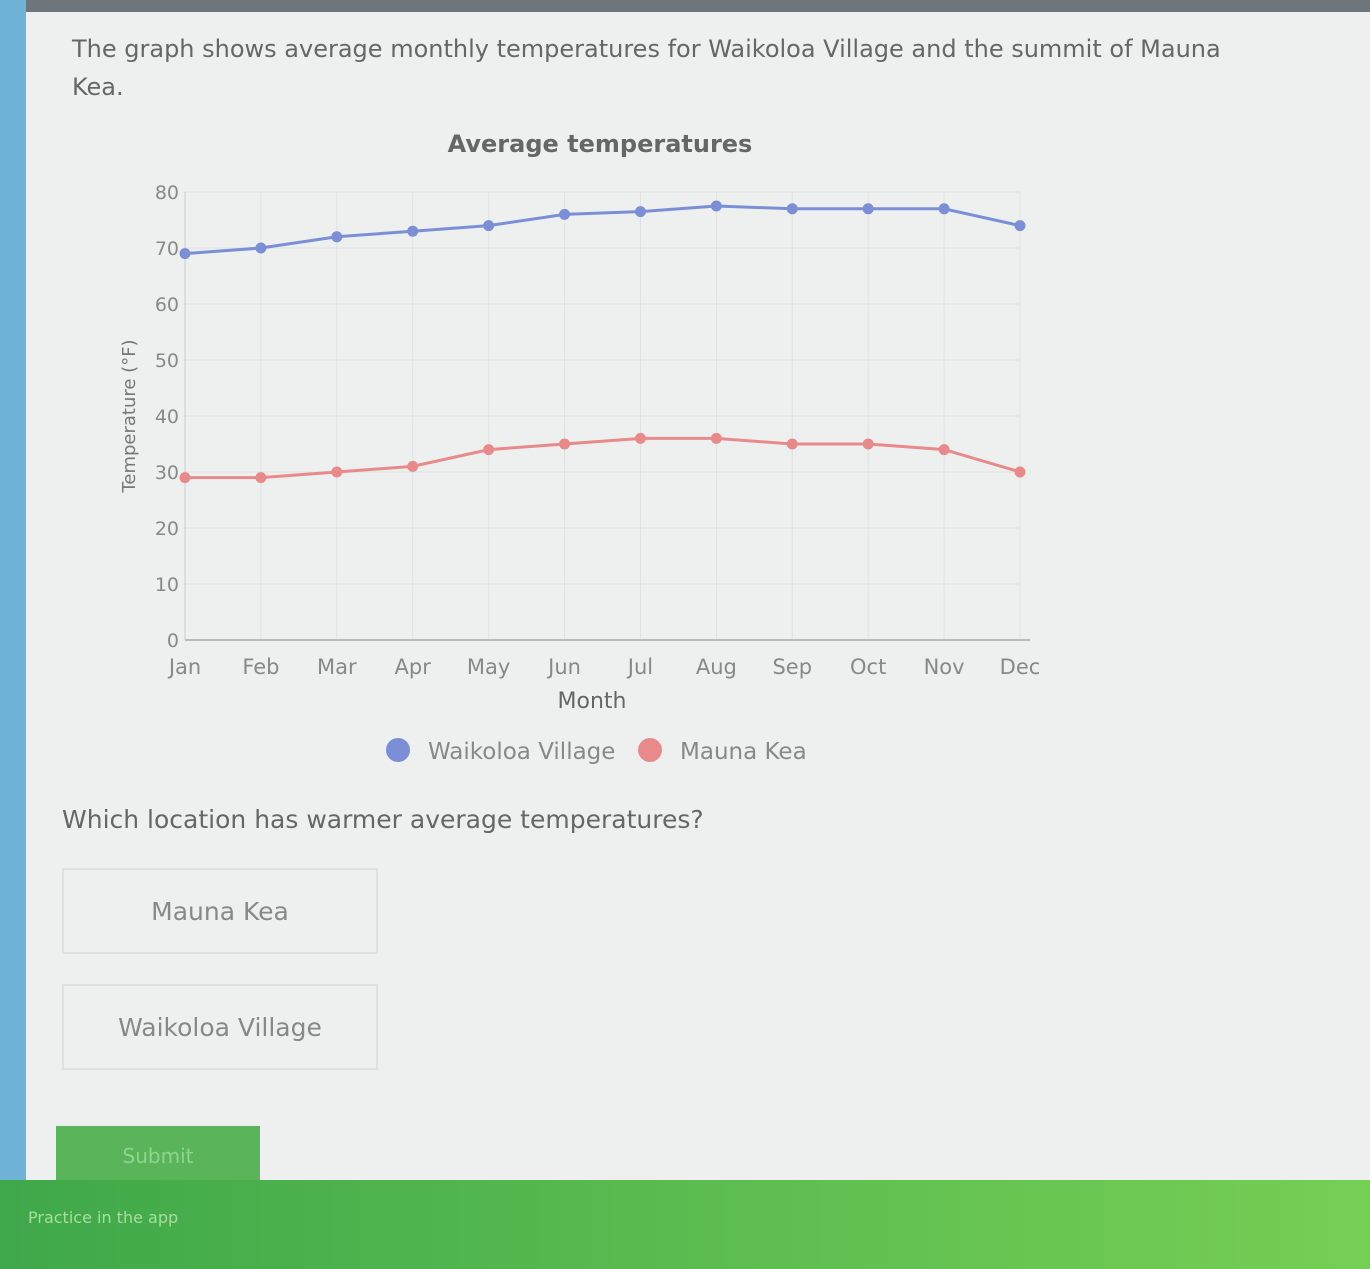 Image resolution: width=1370 pixels, height=1269 pixels. What do you see at coordinates (103, 1217) in the screenshot?
I see `footer-link: Practice in the app` at bounding box center [103, 1217].